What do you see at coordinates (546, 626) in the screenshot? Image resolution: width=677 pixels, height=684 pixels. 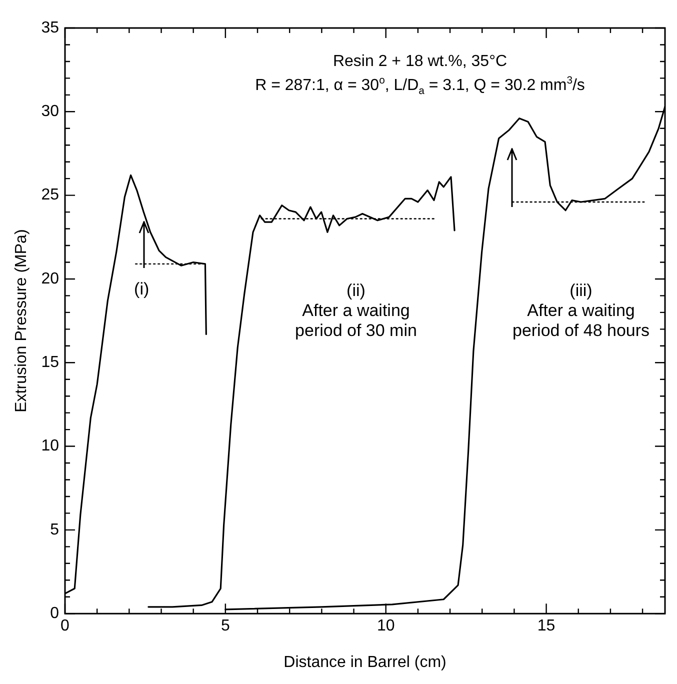 I see `x-tick-label: 15` at bounding box center [546, 626].